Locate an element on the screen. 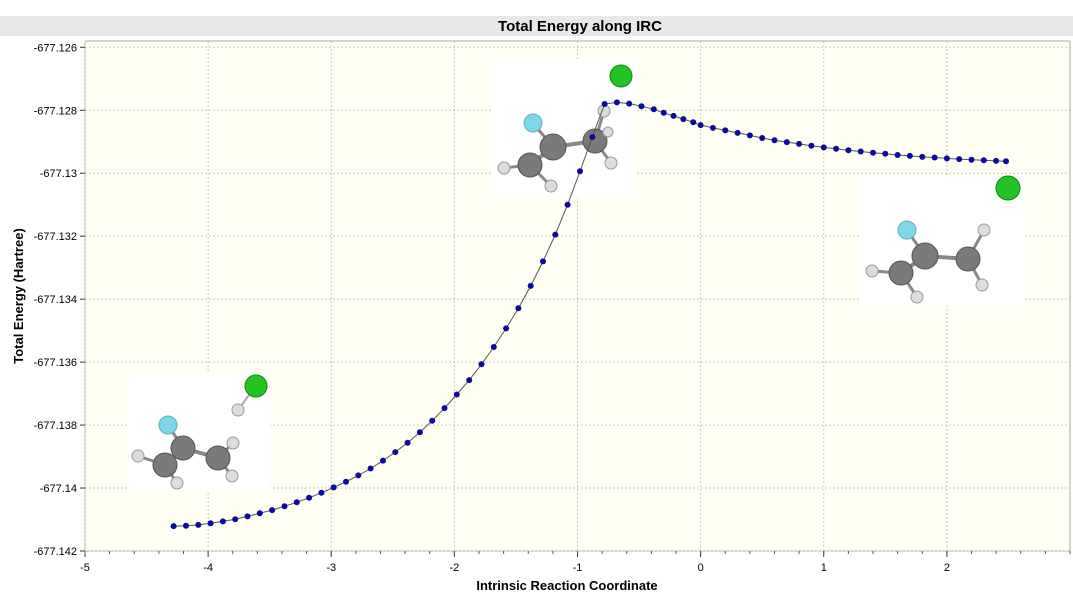  y-tick-label: -677.136 is located at coordinates (55, 363).